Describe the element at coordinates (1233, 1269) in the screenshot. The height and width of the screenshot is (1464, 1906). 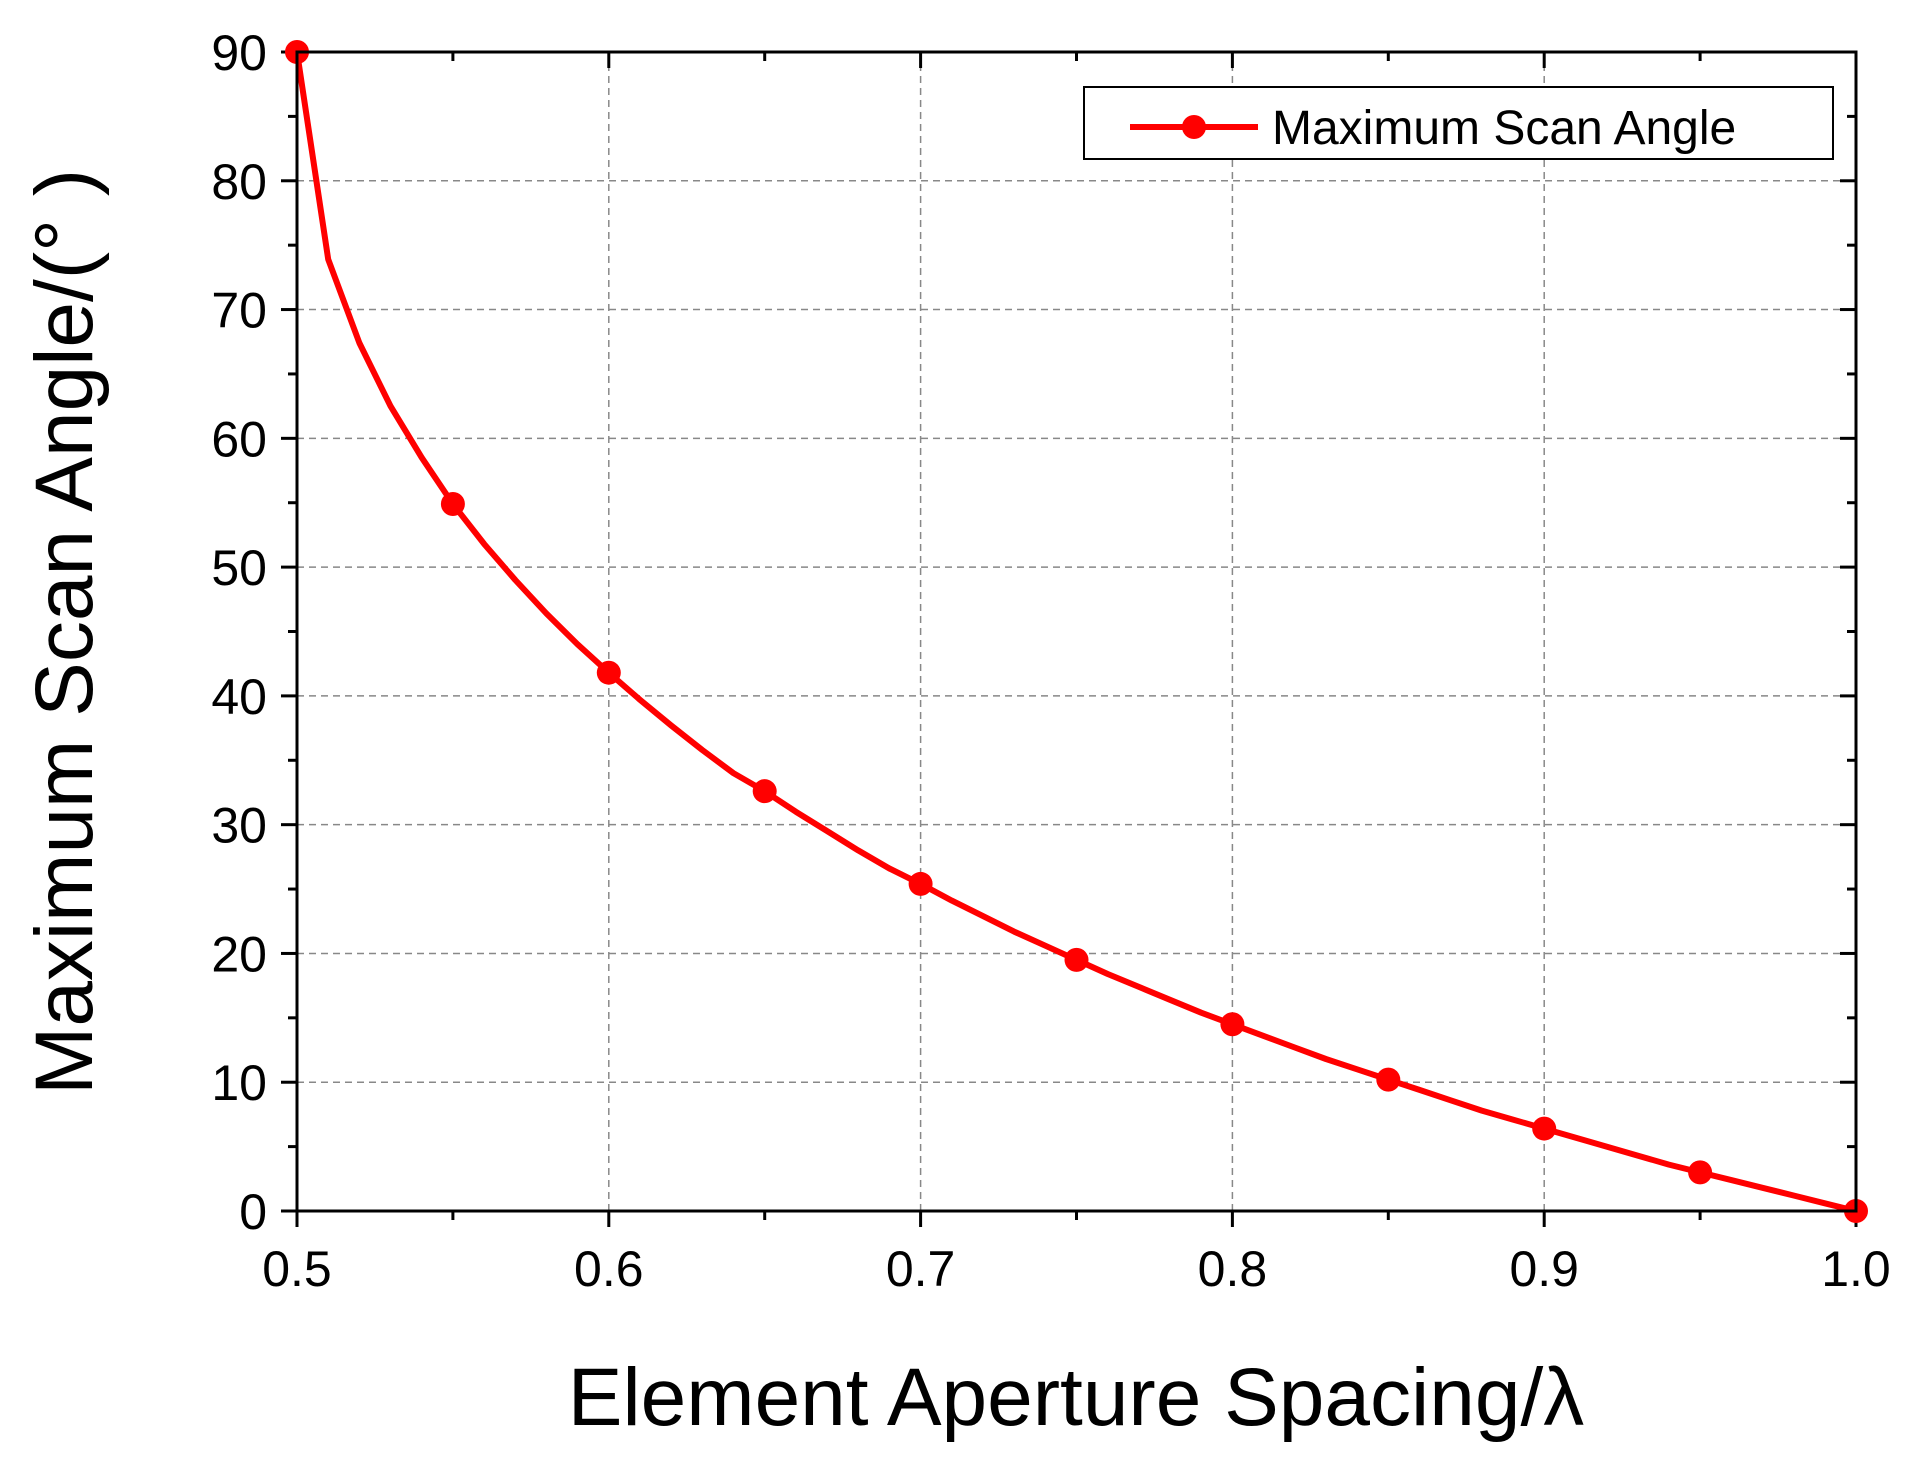
I see `x-tick-label: 0.8` at that location.